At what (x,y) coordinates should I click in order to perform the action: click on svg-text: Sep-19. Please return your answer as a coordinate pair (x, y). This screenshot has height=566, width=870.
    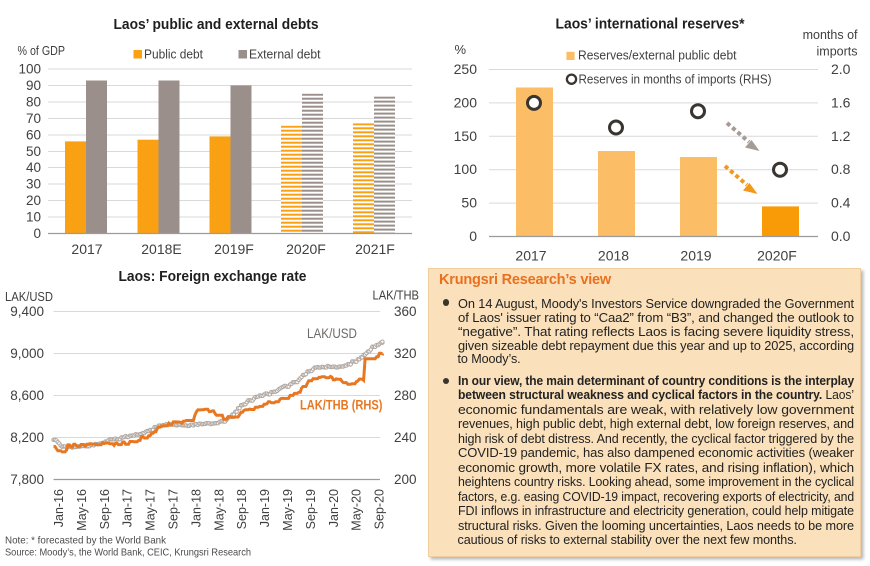
    Looking at the image, I should click on (311, 509).